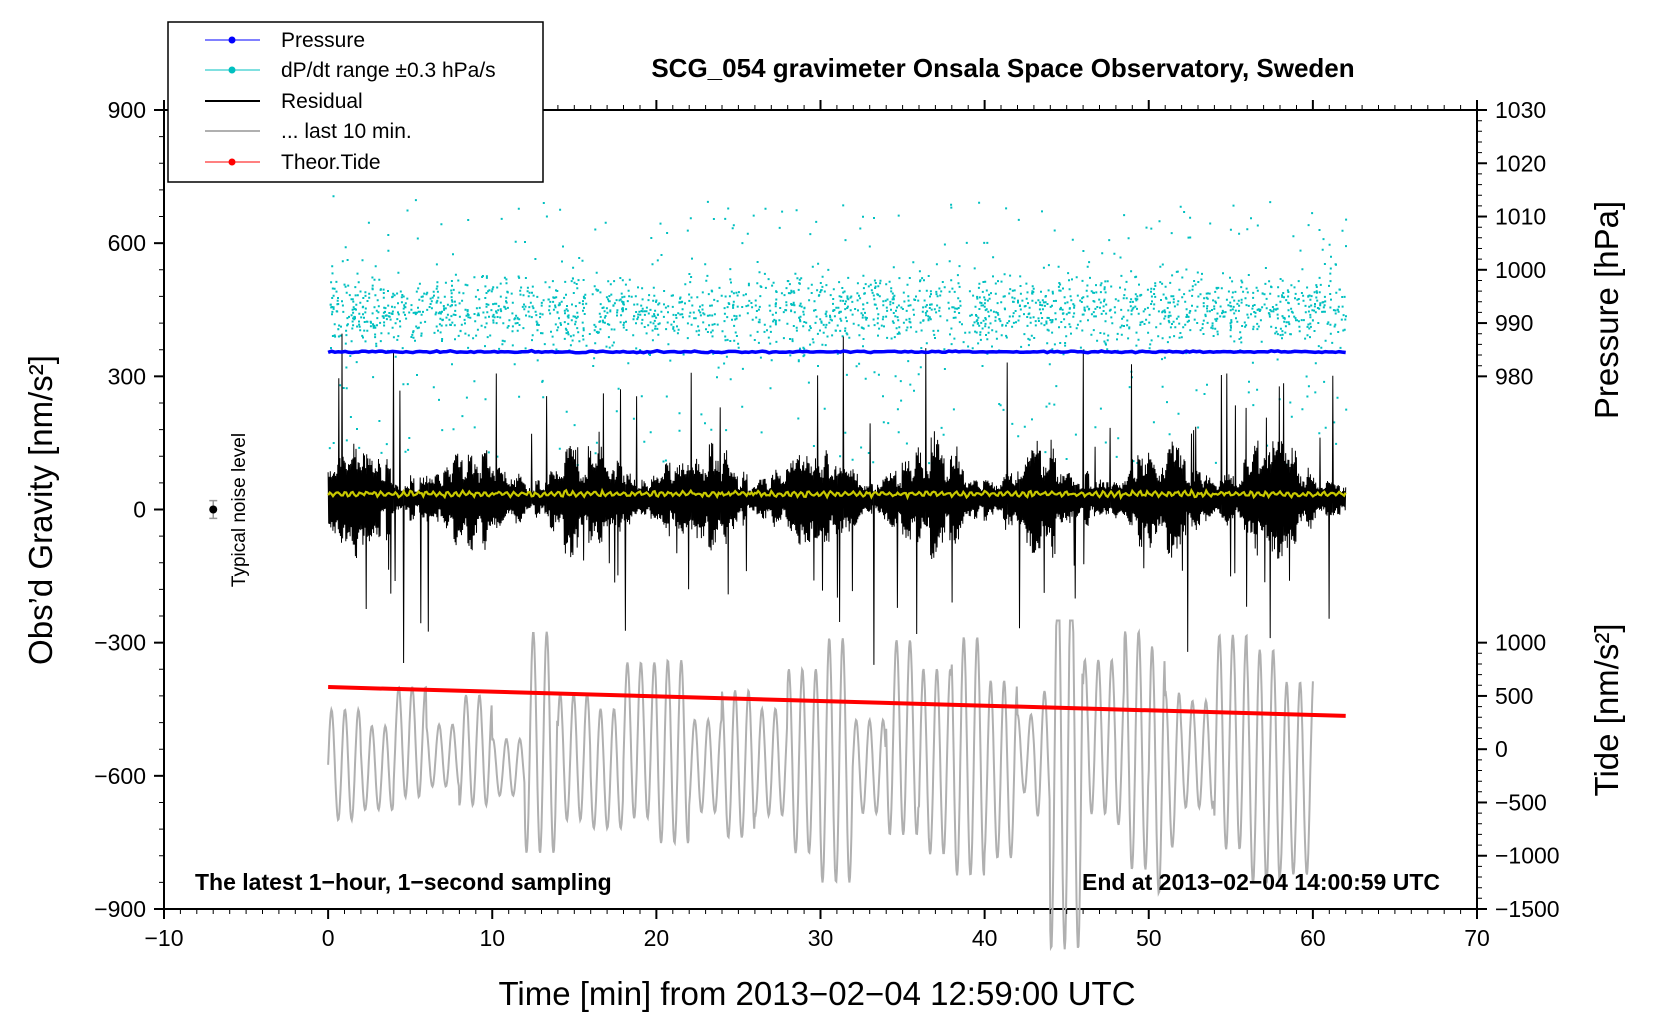  What do you see at coordinates (161, 509) in the screenshot?
I see `y-left-minor-ticks` at bounding box center [161, 509].